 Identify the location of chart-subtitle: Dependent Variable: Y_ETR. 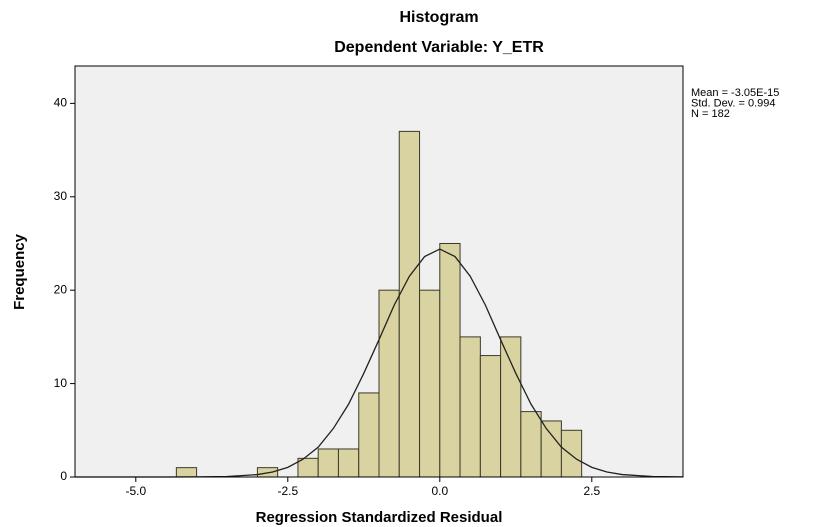
(439, 47).